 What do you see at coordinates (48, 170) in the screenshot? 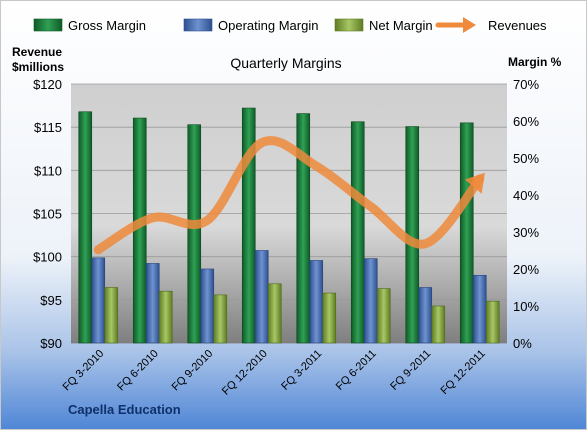
I see `left-tick-label: $110` at bounding box center [48, 170].